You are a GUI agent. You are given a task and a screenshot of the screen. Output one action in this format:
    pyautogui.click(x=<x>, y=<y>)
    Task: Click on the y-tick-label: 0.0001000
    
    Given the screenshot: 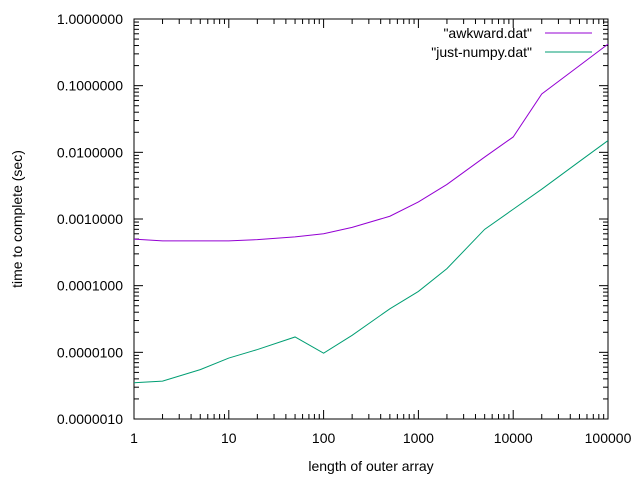 What is the action you would take?
    pyautogui.click(x=90, y=286)
    